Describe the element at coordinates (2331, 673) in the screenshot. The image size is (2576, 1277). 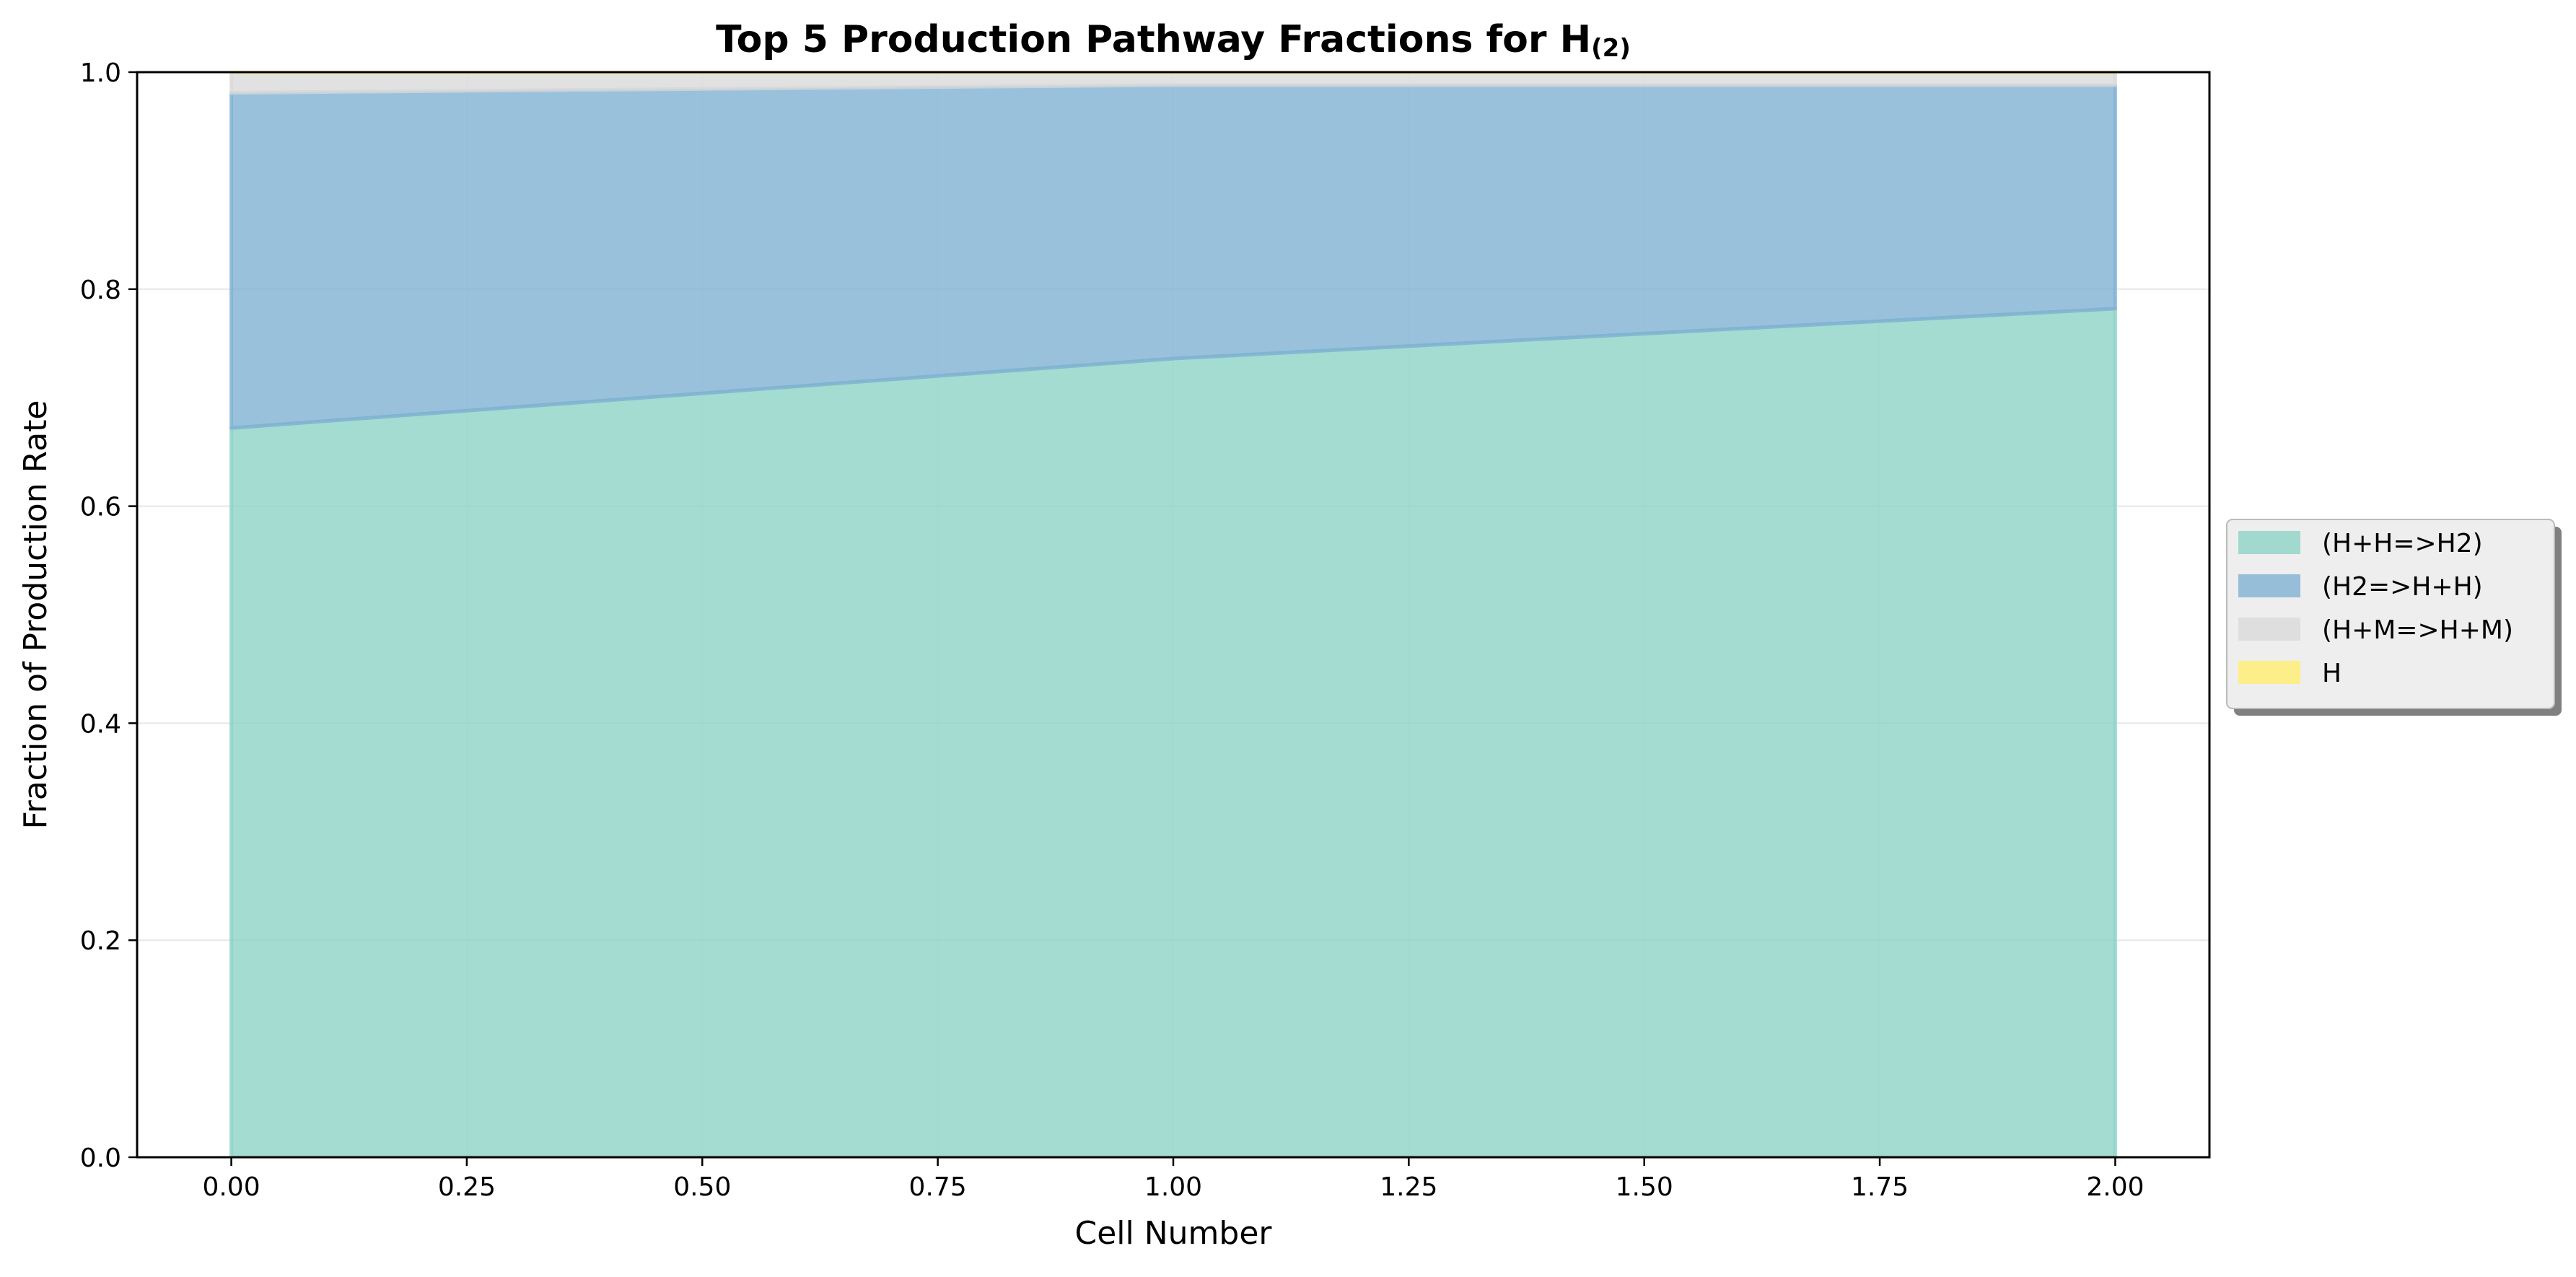
I see `legend-label-h: H` at that location.